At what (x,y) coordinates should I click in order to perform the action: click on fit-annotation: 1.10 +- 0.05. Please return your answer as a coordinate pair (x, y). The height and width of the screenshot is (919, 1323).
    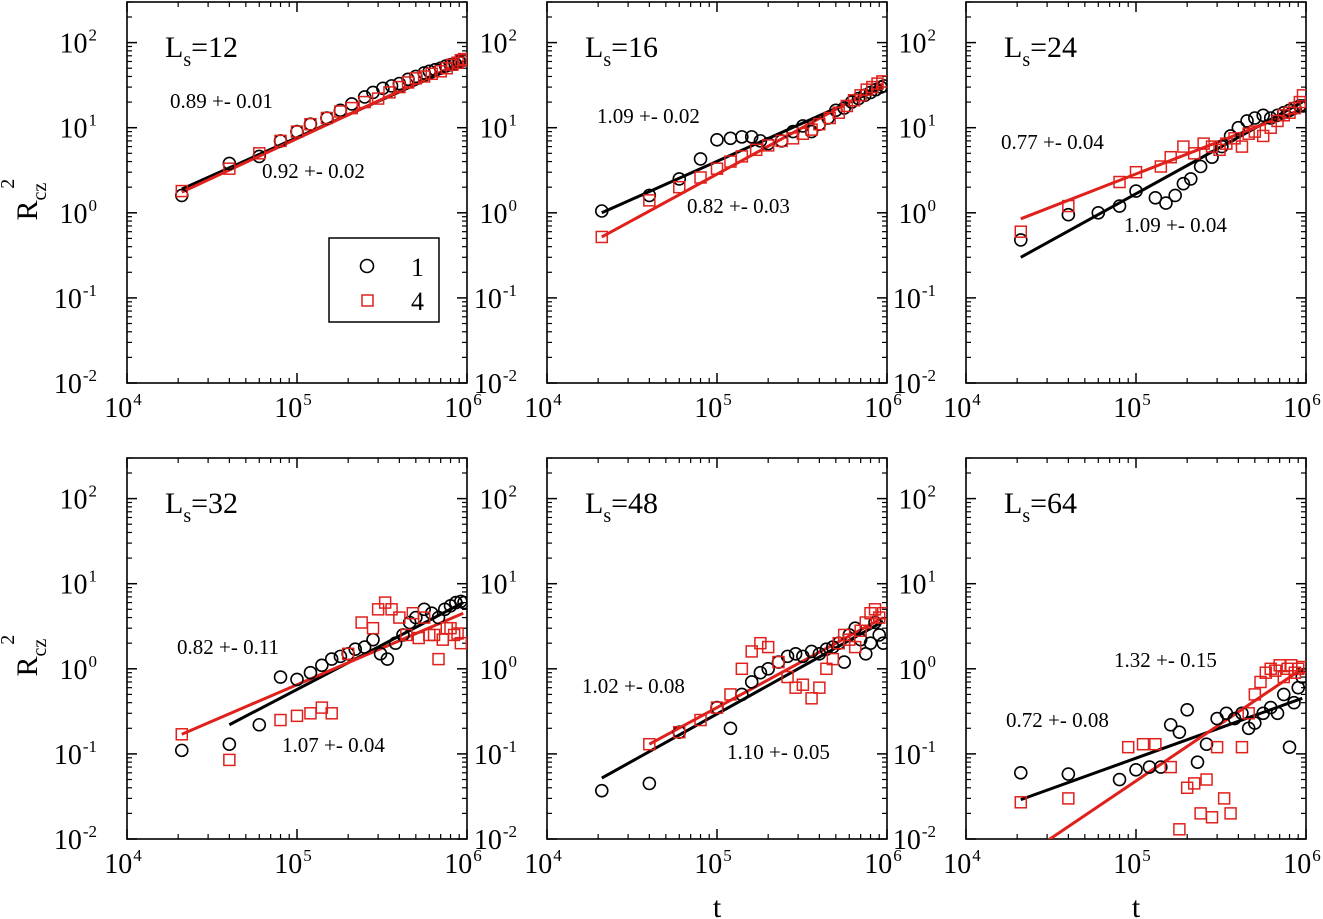
    Looking at the image, I should click on (778, 752).